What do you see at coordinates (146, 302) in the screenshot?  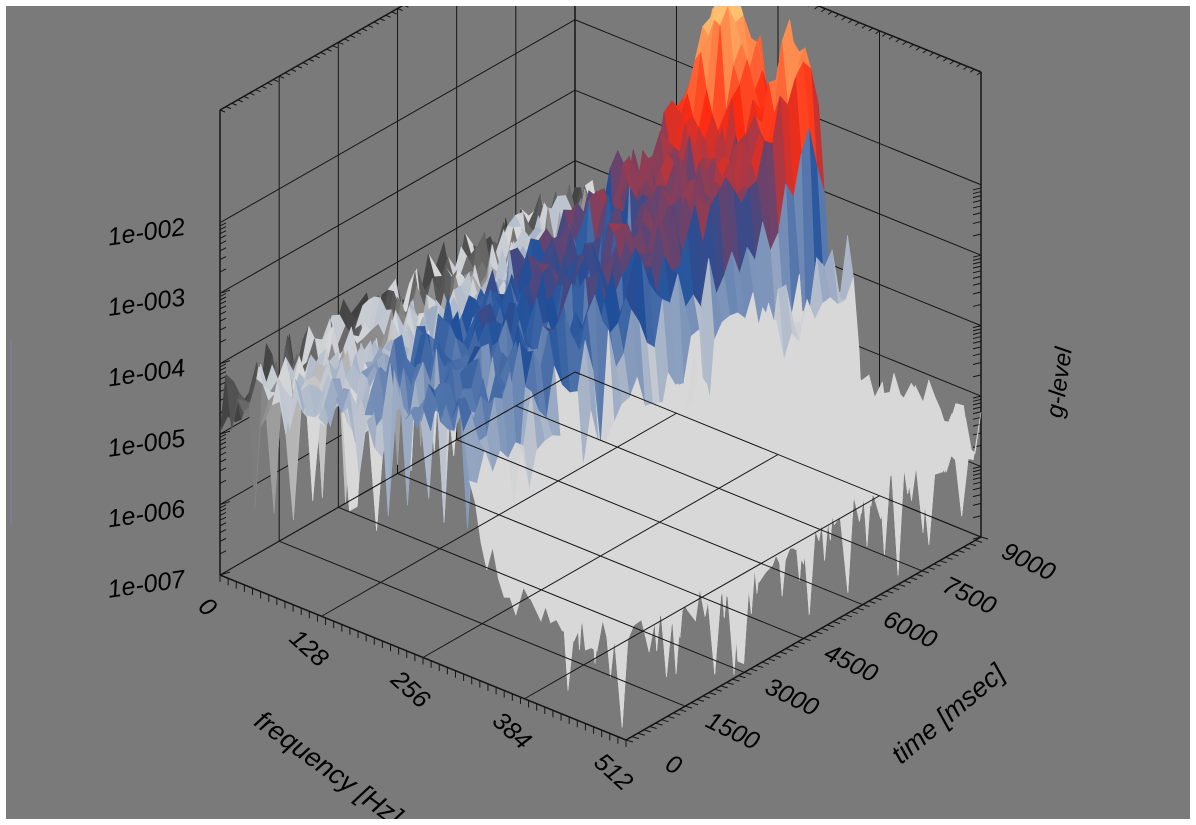 I see `glevel-tick-label: 1e-003` at bounding box center [146, 302].